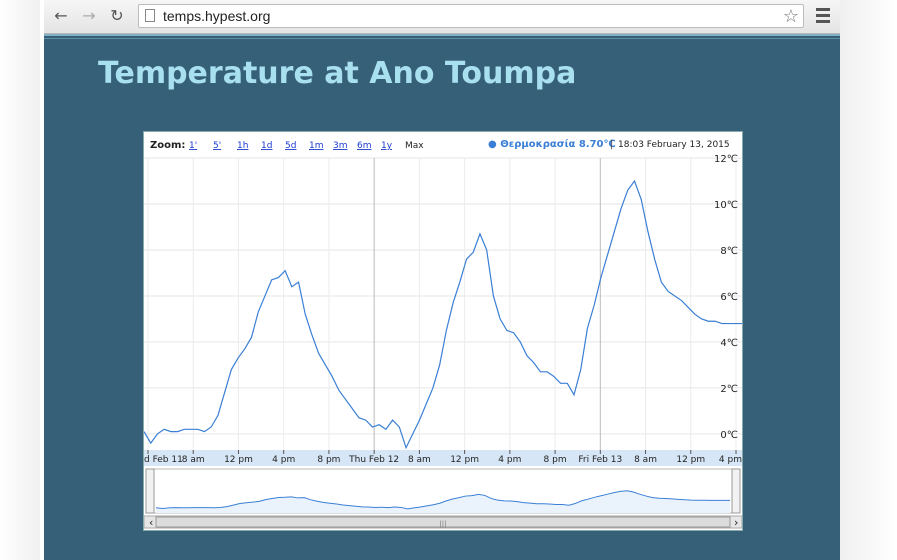 Image resolution: width=897 pixels, height=560 pixels. What do you see at coordinates (193, 146) in the screenshot?
I see `zoom-option-1: 1'` at bounding box center [193, 146].